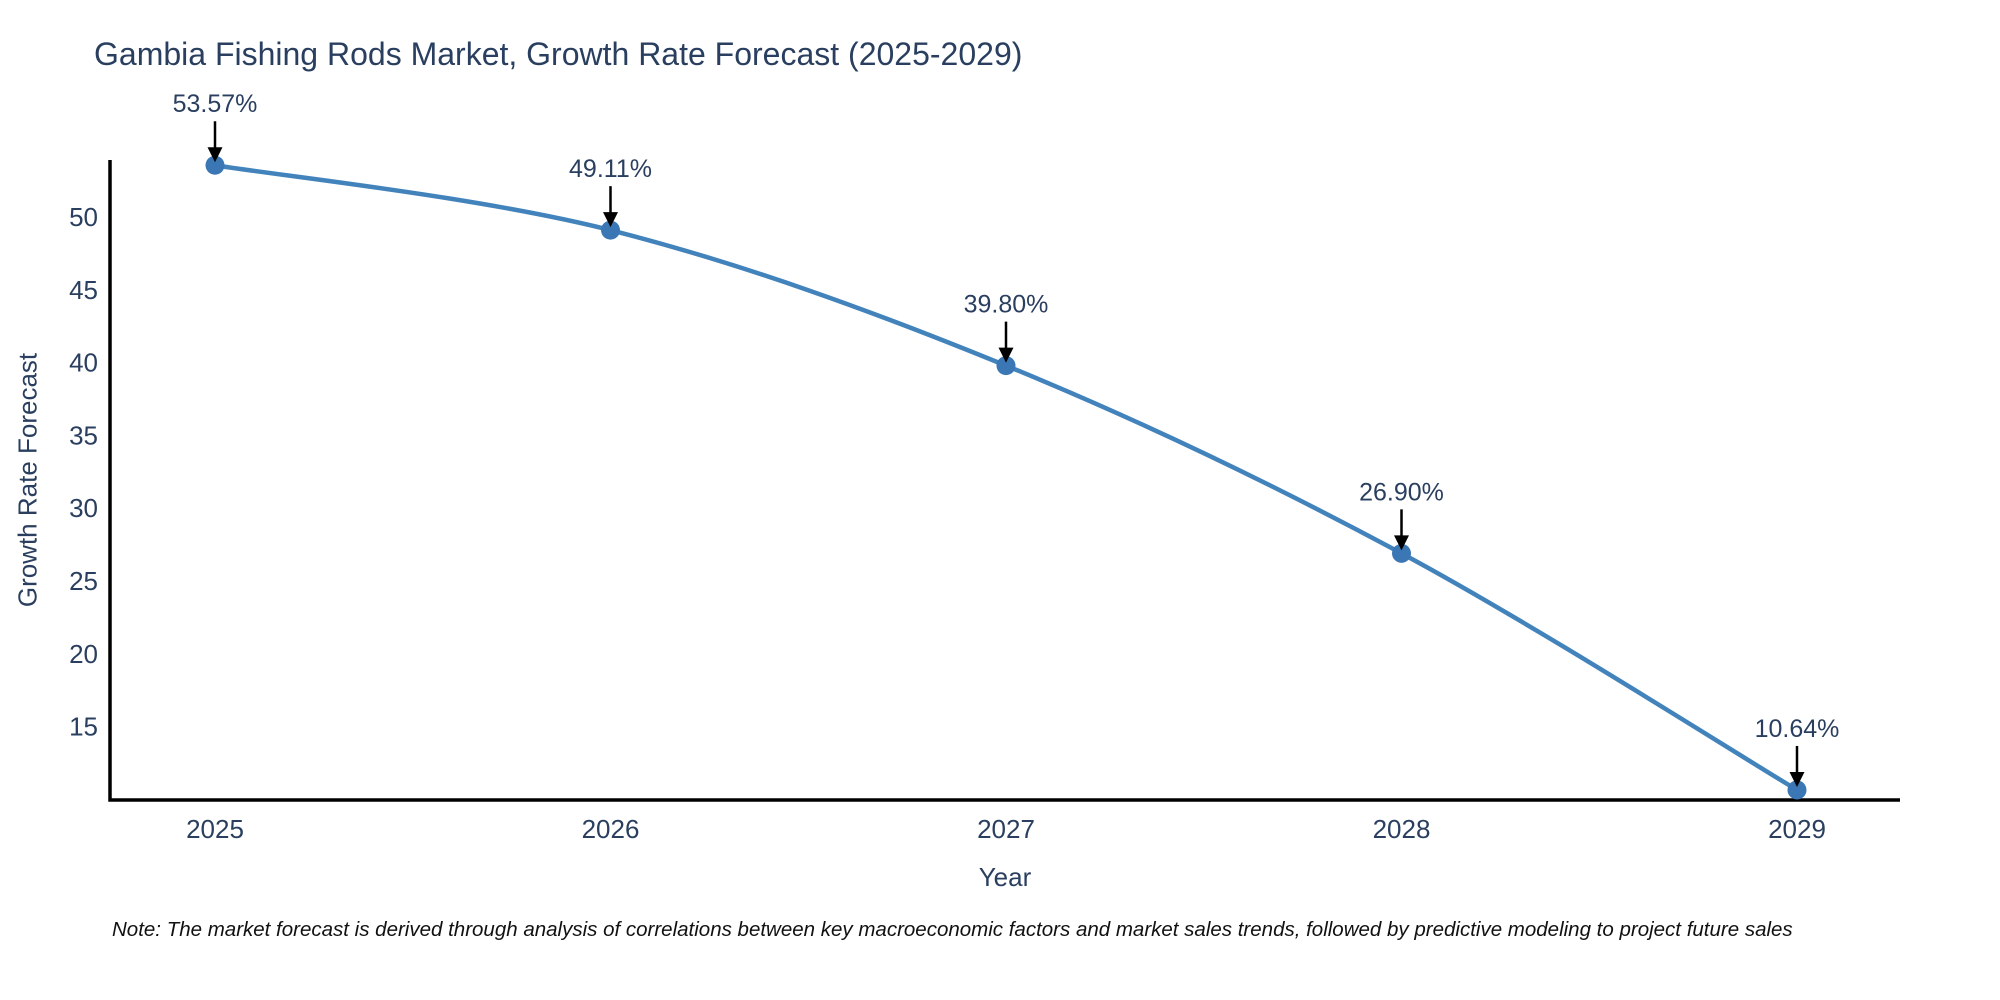  I want to click on y-tick-label: 25, so click(83, 581).